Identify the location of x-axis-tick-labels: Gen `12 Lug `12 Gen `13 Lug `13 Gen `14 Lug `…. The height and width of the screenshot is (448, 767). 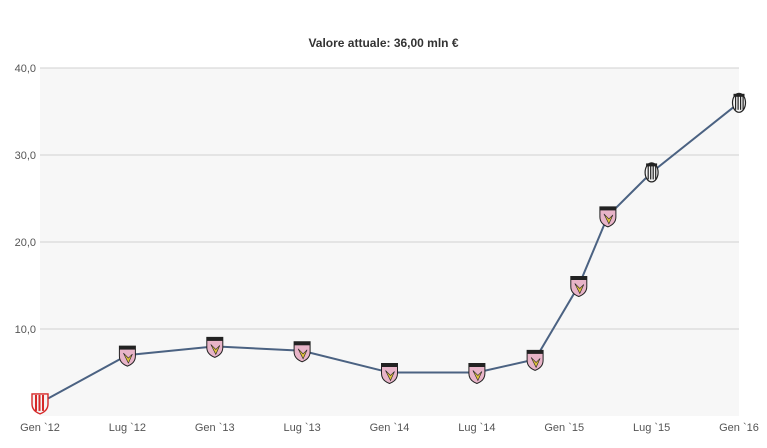
(389, 428).